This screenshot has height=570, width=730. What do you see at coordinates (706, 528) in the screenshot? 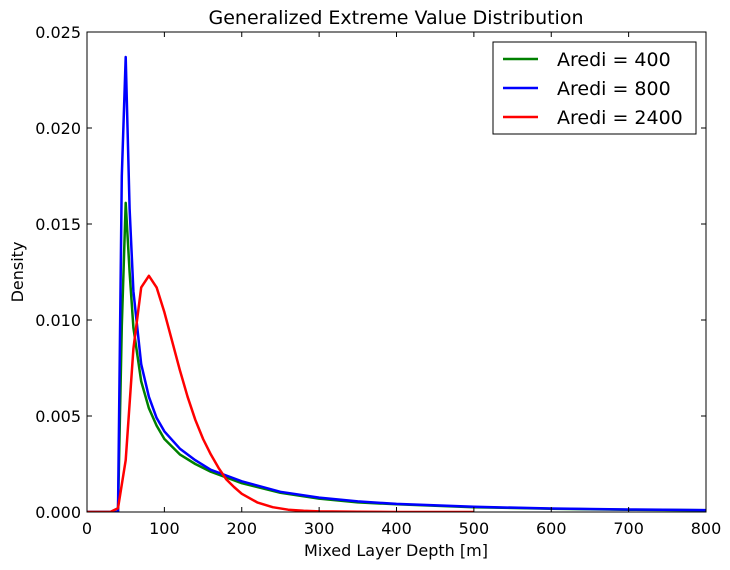
I see `x-tick-label: 800` at bounding box center [706, 528].